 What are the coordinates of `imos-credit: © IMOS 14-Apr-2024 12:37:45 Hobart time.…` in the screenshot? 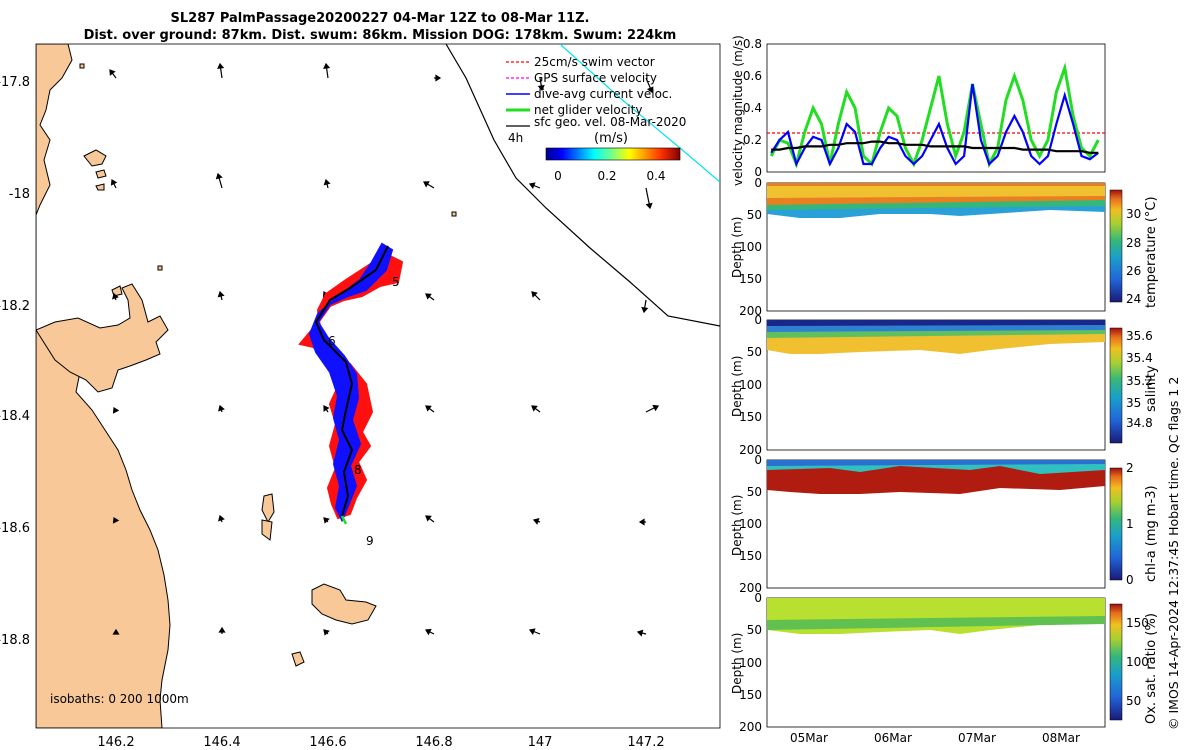 It's located at (1173, 553).